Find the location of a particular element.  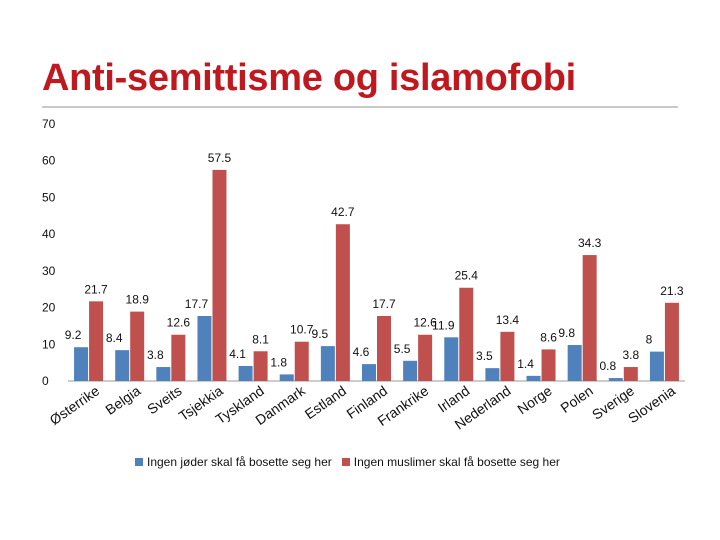

bar-jews-tyskland is located at coordinates (245, 373).